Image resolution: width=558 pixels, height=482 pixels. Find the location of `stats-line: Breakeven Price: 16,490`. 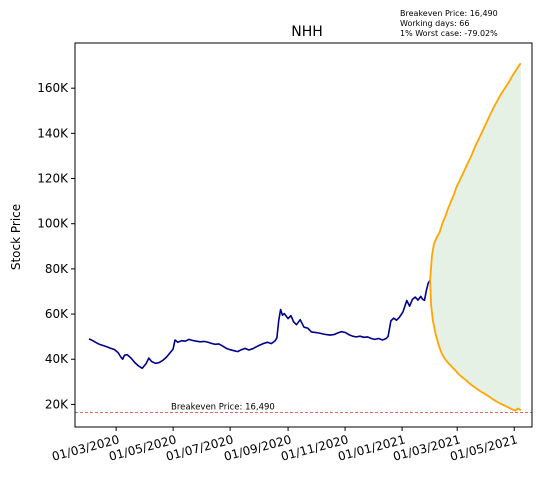

stats-line: Breakeven Price: 16,490 is located at coordinates (449, 13).